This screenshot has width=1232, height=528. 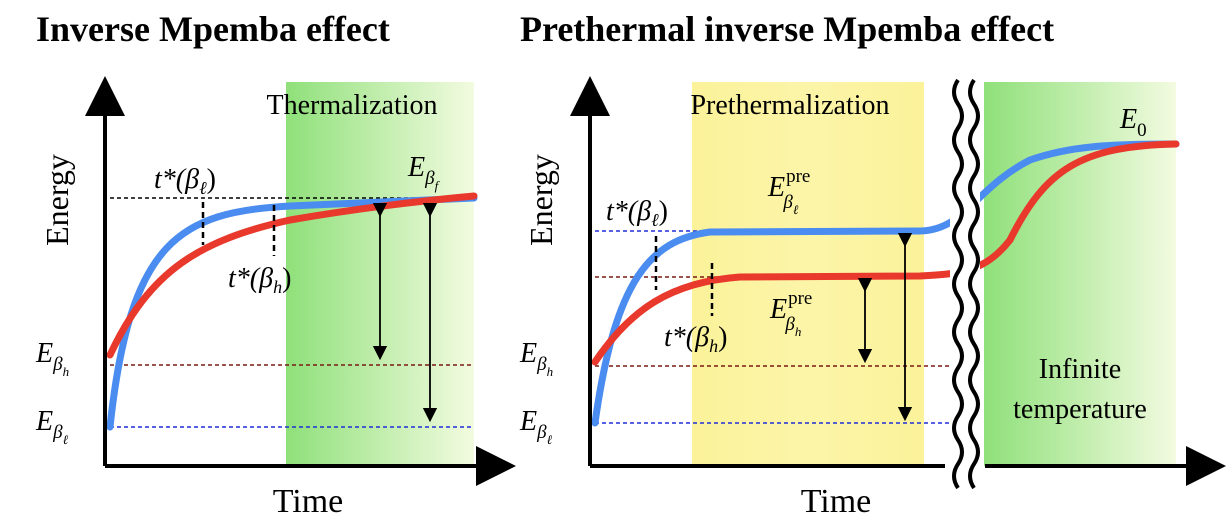 What do you see at coordinates (836, 501) in the screenshot?
I see `right-x-axis-label: Time` at bounding box center [836, 501].